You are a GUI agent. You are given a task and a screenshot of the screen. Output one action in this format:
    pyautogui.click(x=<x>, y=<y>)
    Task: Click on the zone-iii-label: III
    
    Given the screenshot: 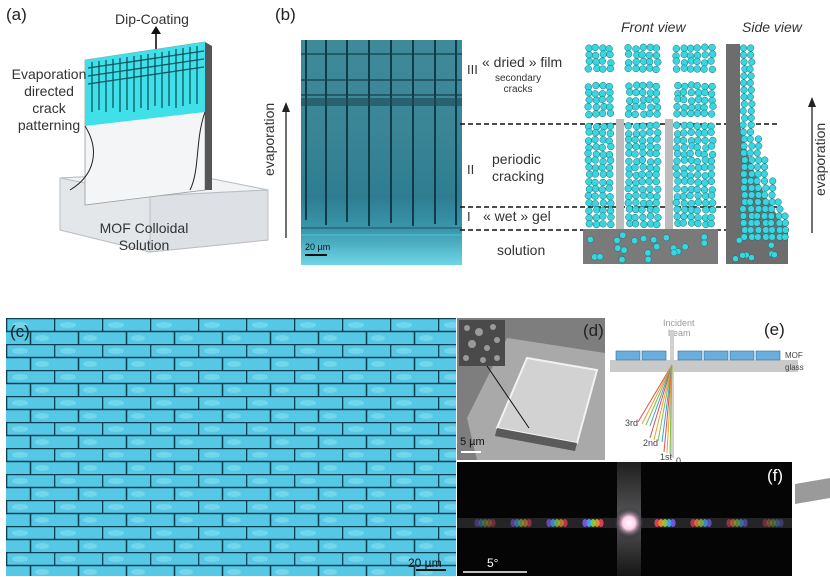 What is the action you would take?
    pyautogui.click(x=472, y=69)
    